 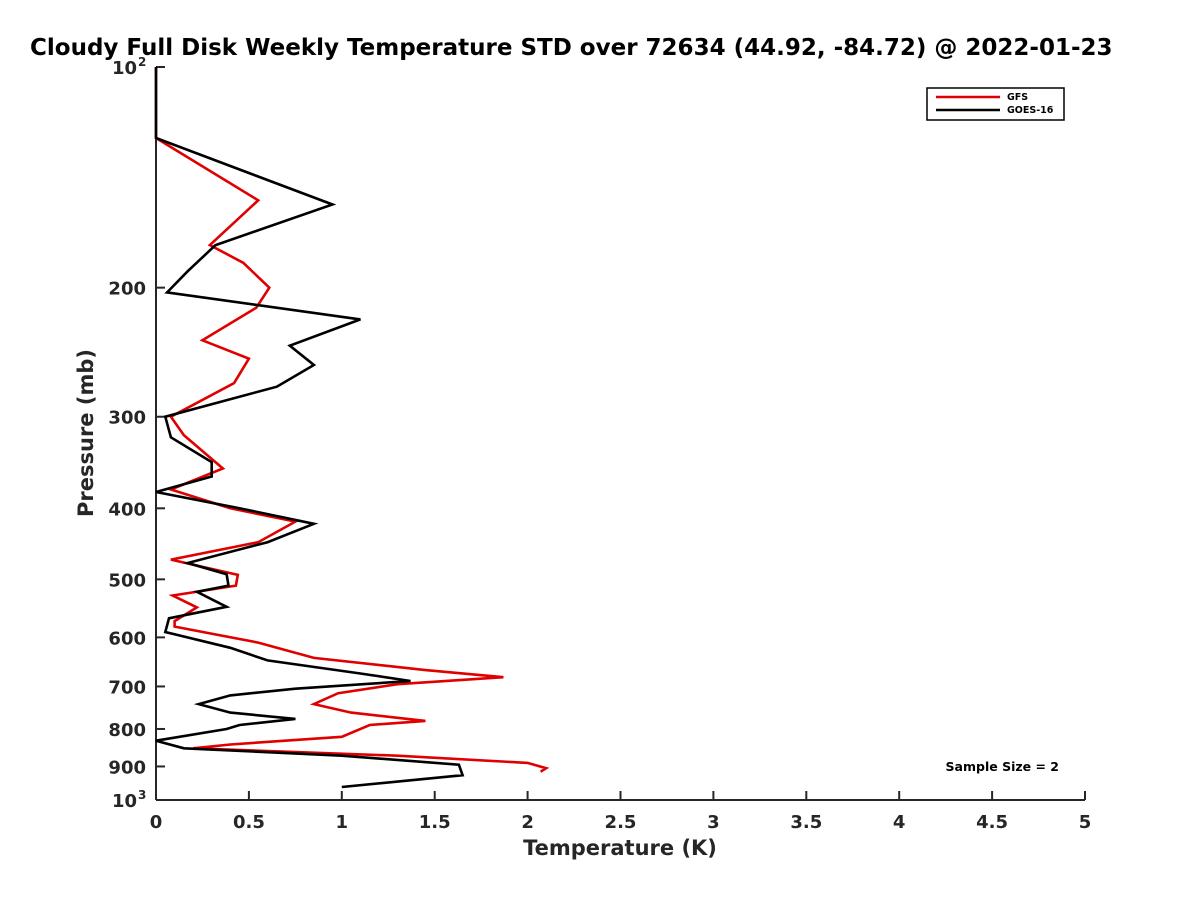 I want to click on legend: GFS GOES-16, so click(x=995, y=104).